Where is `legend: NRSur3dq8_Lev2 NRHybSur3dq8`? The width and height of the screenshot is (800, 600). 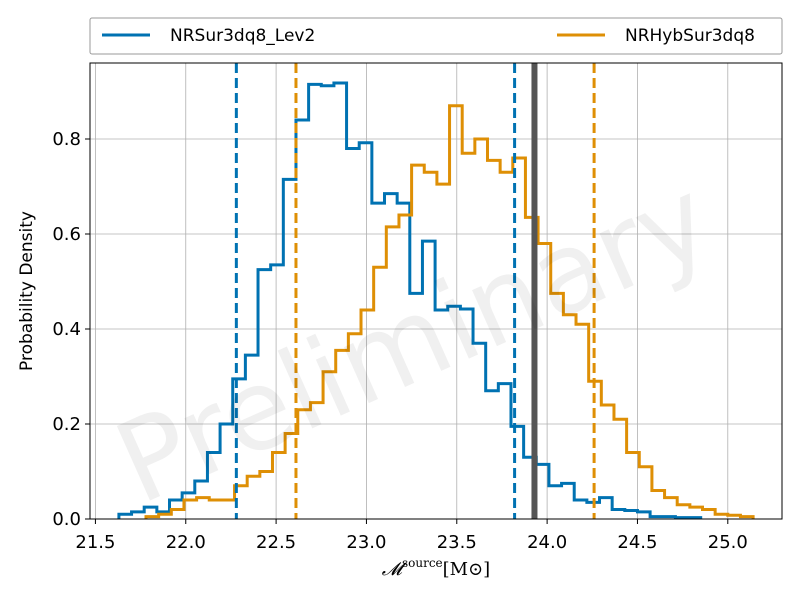 legend: NRSur3dq8_Lev2 NRHybSur3dq8 is located at coordinates (436, 36).